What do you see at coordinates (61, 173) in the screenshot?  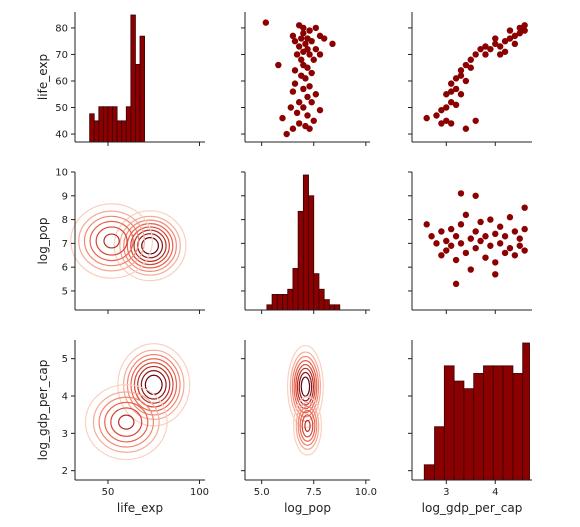 I see `y-tick-label: 10` at bounding box center [61, 173].